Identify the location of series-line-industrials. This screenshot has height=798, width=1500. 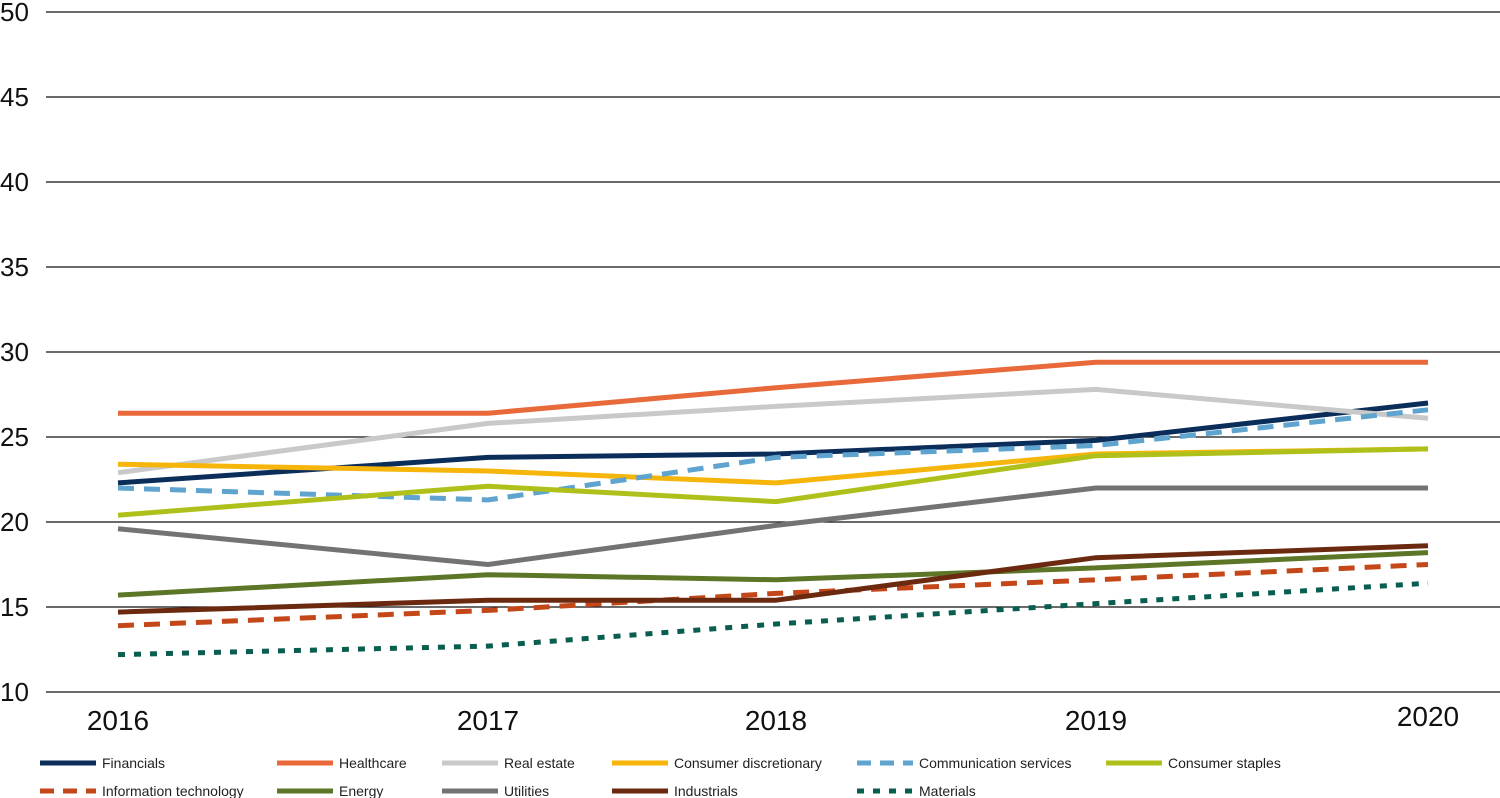
(773, 579).